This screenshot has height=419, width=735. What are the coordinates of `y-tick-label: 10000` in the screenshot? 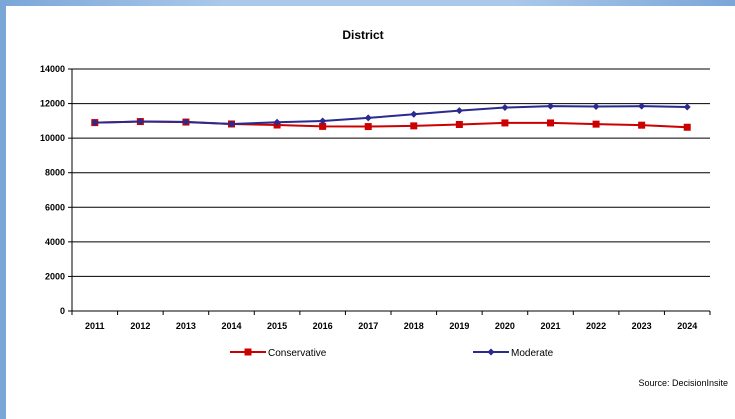 It's located at (52, 138).